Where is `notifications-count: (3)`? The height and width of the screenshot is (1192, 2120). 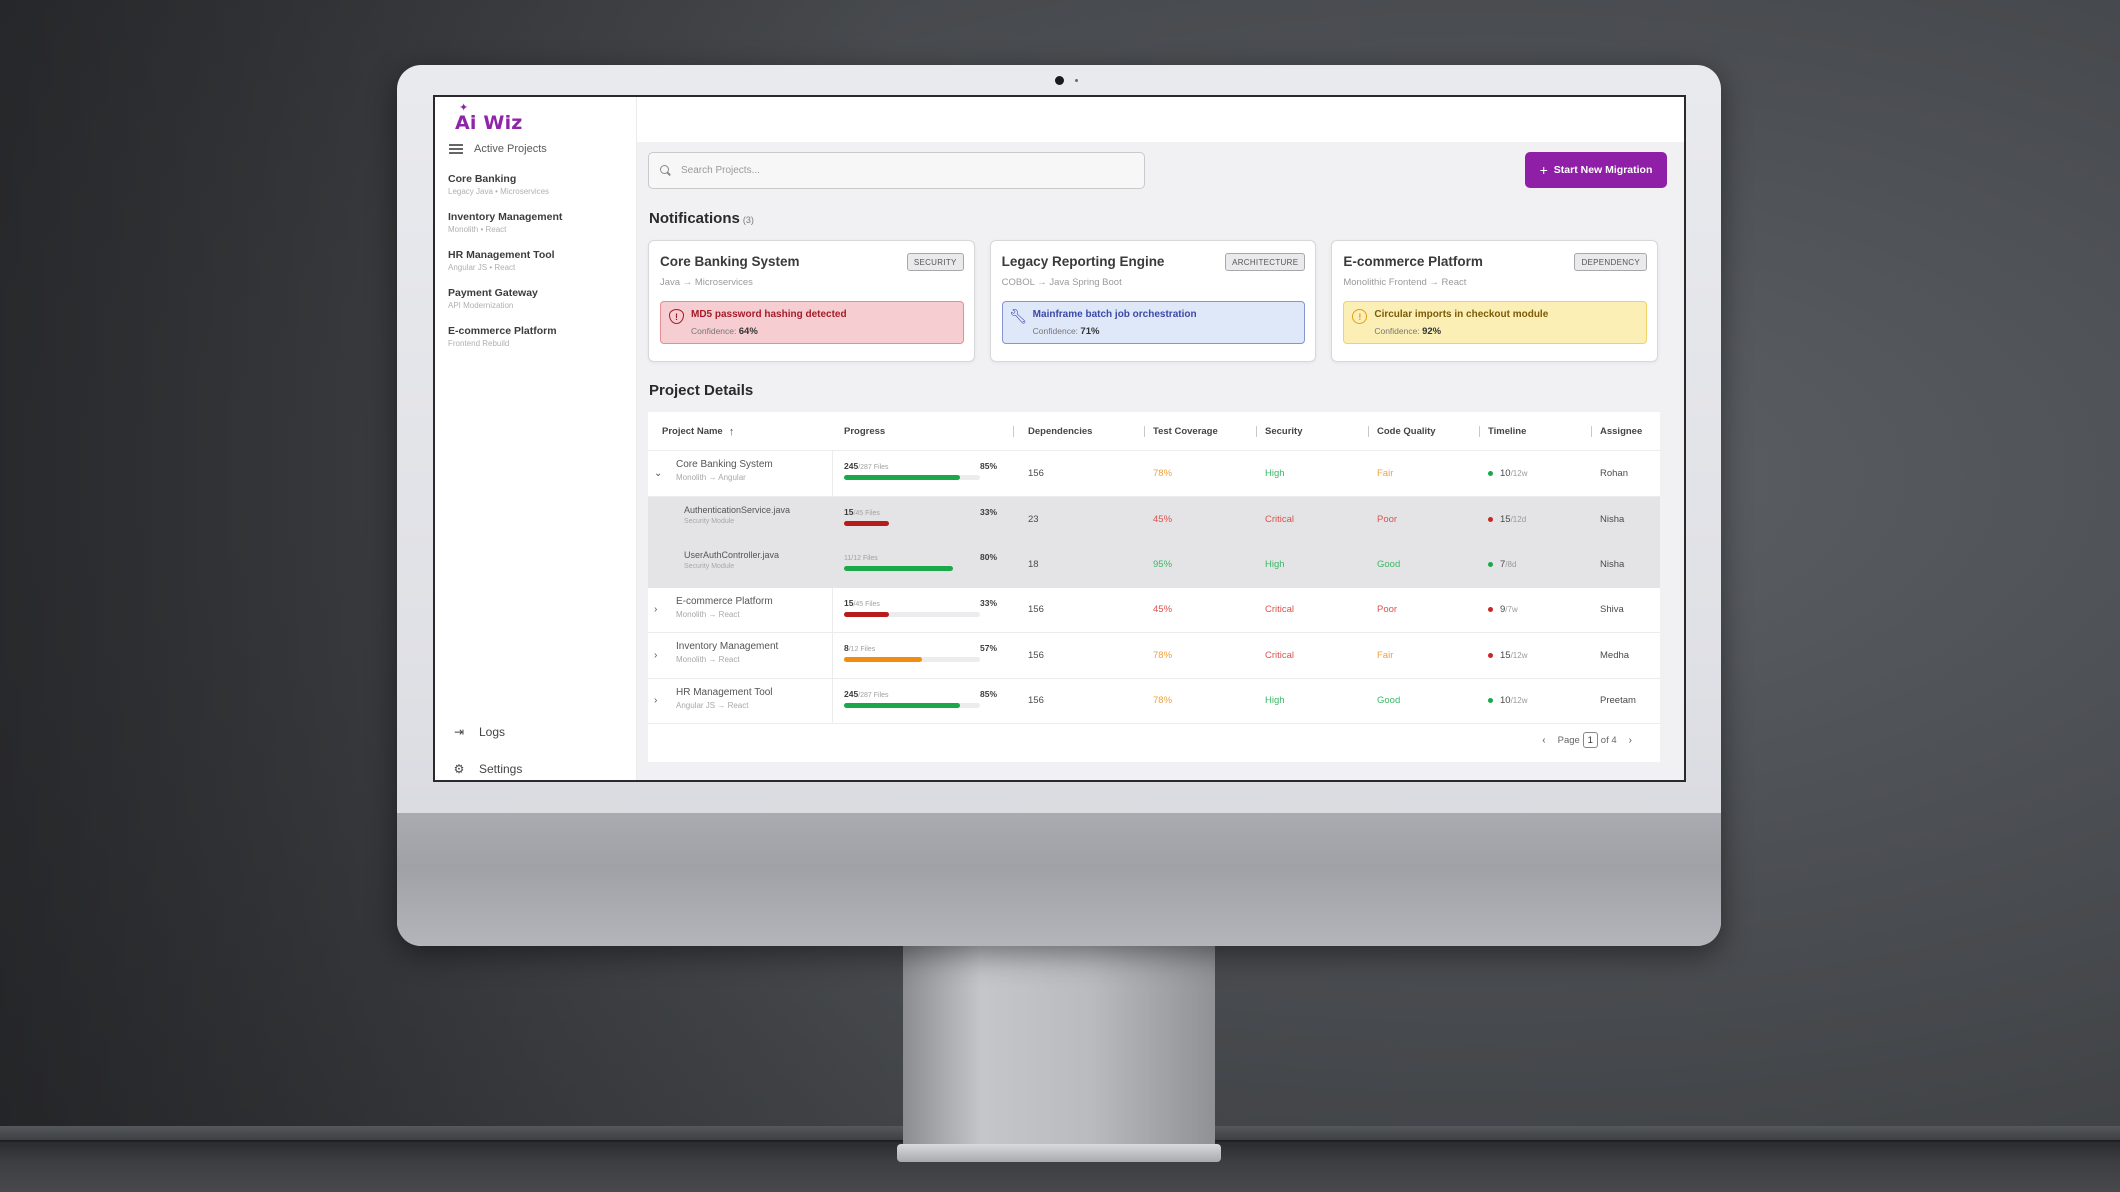
notifications-count: (3) is located at coordinates (748, 220).